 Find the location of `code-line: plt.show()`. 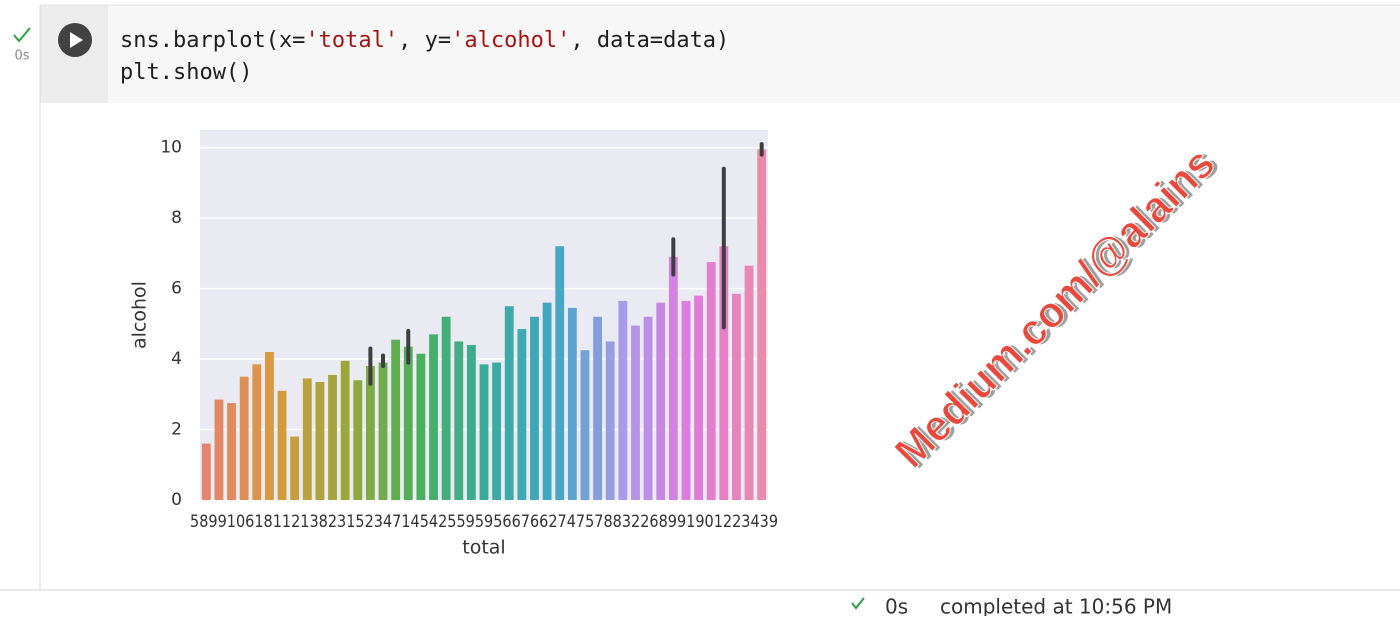

code-line: plt.show() is located at coordinates (186, 72).